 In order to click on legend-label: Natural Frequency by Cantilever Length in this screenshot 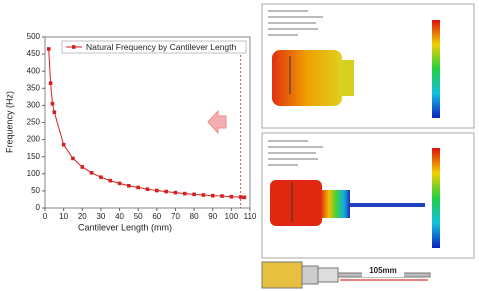, I will do `click(161, 47)`.